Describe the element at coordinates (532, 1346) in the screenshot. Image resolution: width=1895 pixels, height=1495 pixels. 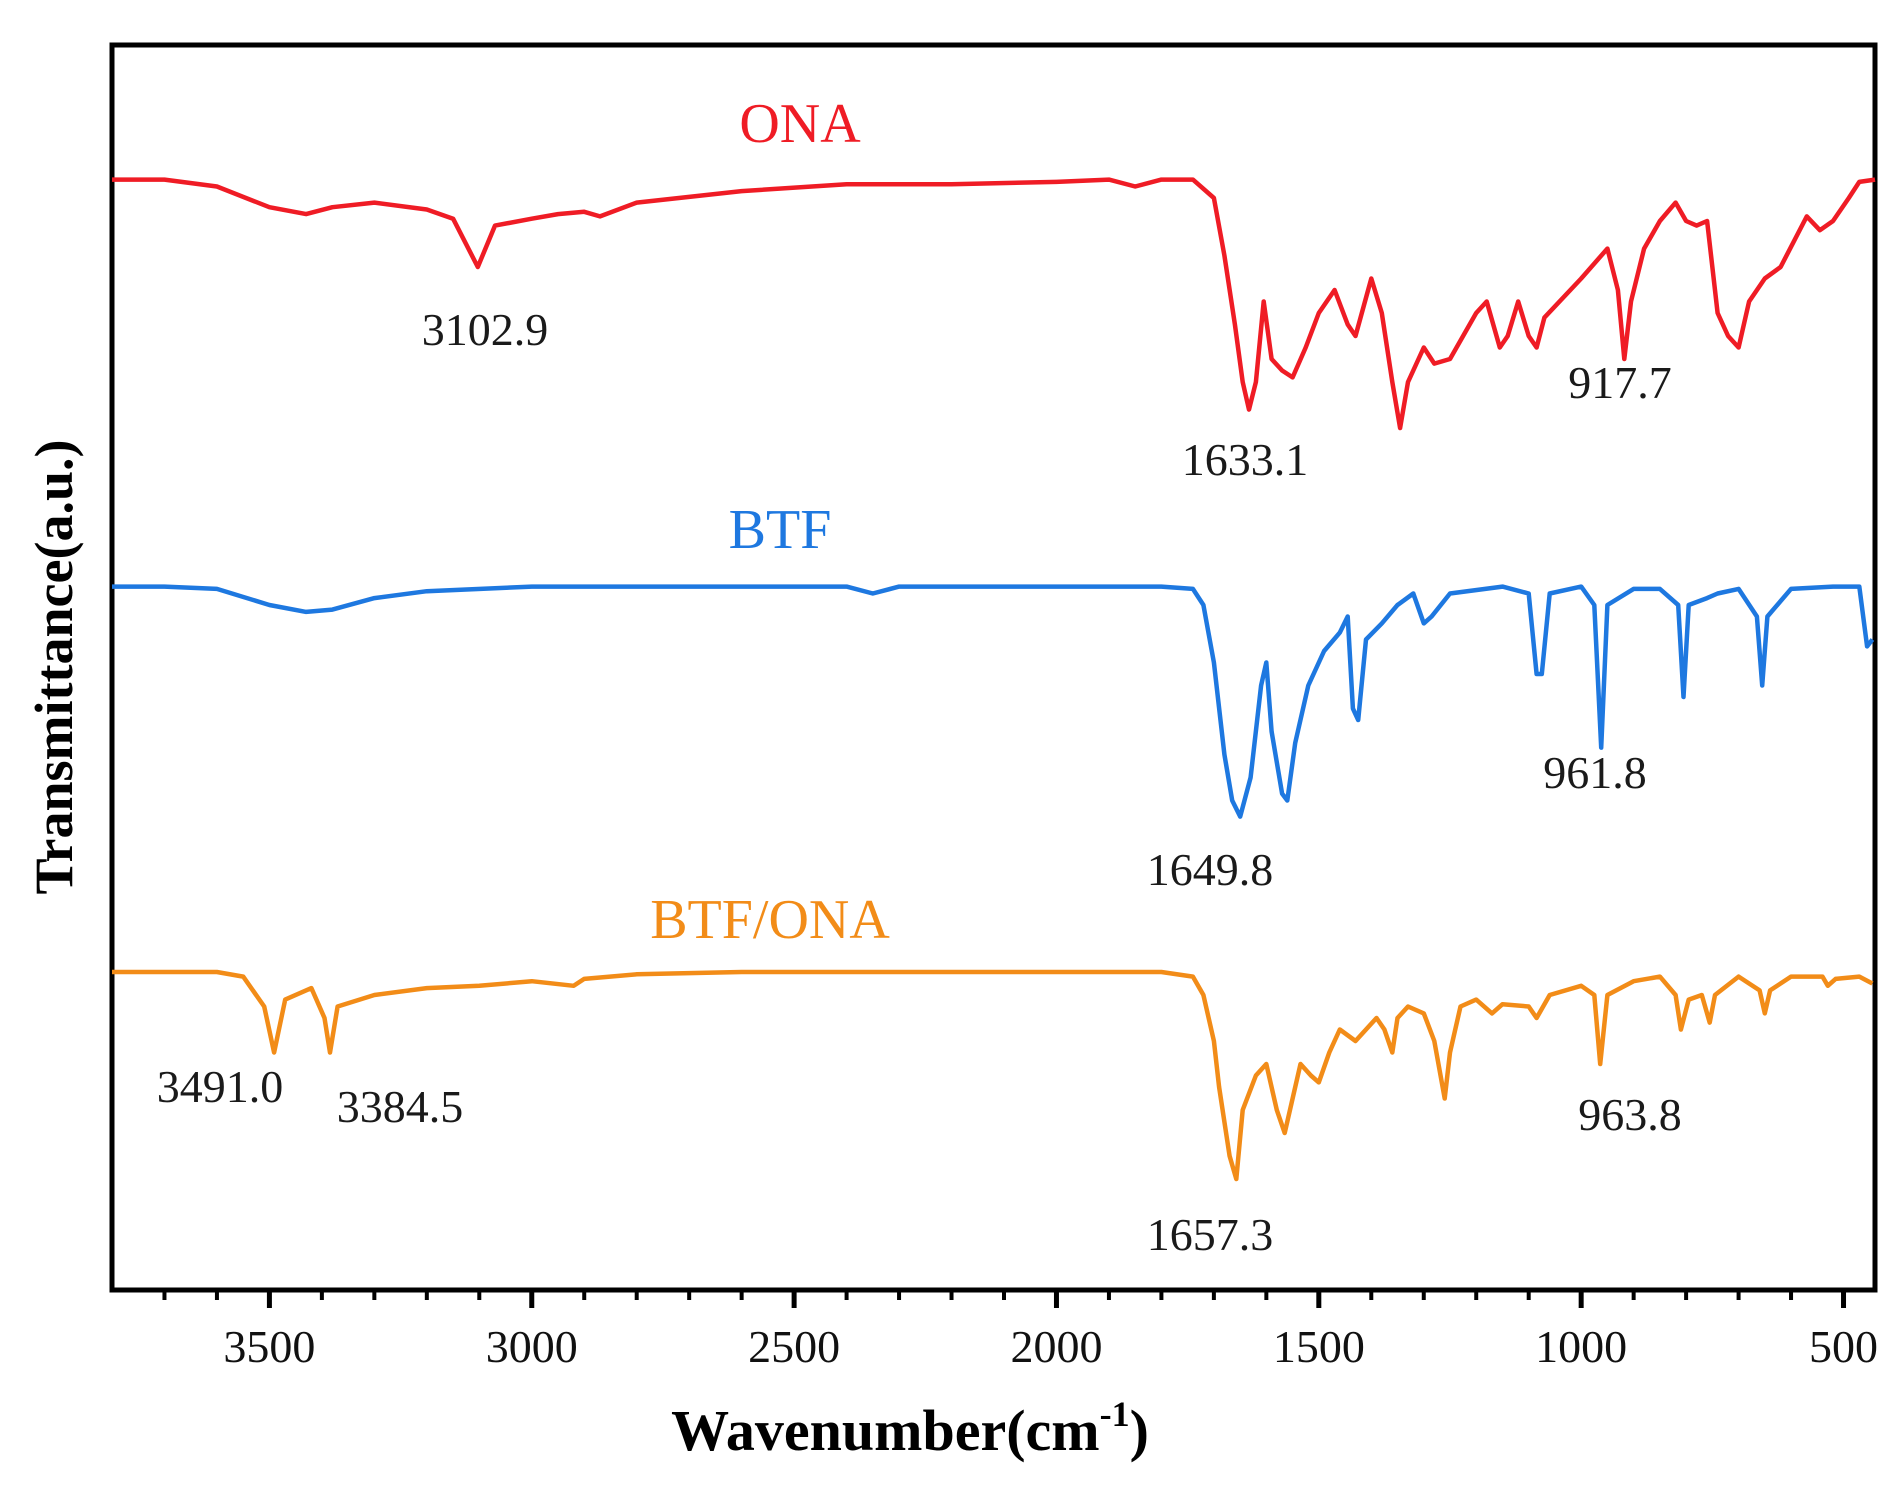
I see `x-tick-label: 3000` at that location.